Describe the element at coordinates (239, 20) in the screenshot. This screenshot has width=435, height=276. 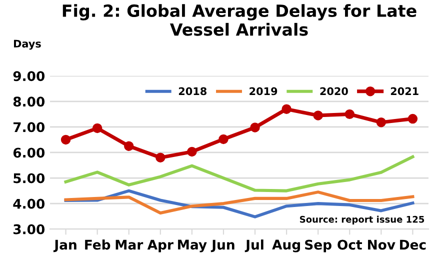
I see `chart-title: Fig. 2: Global Average Delays for Late Vessel Arrivals` at that location.